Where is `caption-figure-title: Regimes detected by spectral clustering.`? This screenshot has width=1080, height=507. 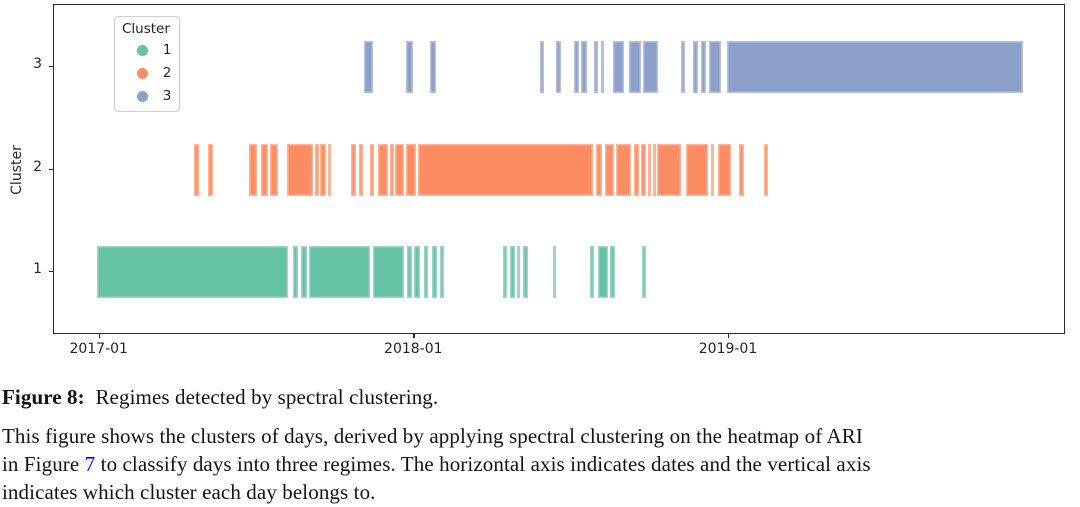
caption-figure-title: Regimes detected by spectral clustering. is located at coordinates (267, 397).